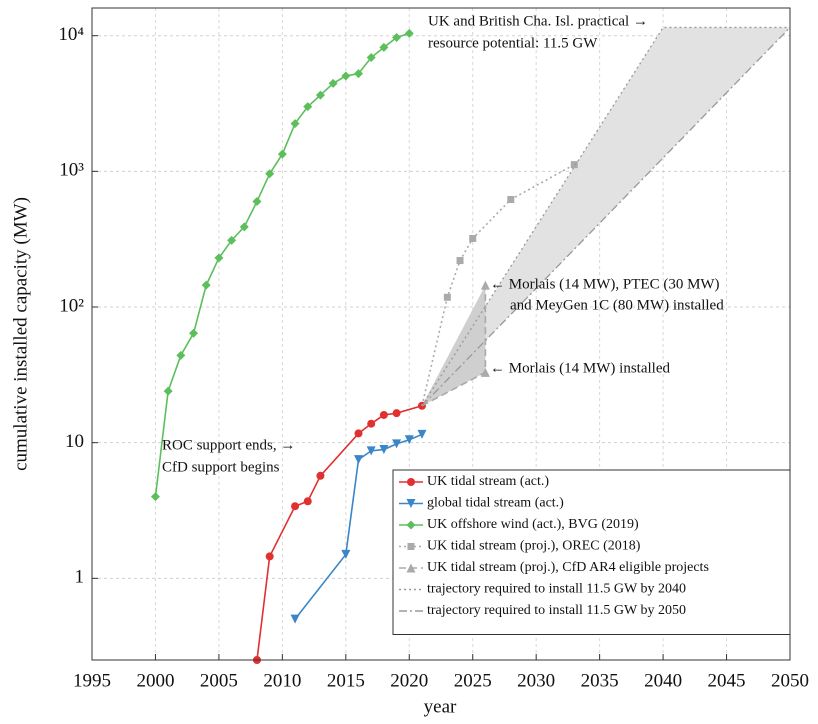  What do you see at coordinates (282, 680) in the screenshot?
I see `x-tick-label: 2010` at bounding box center [282, 680].